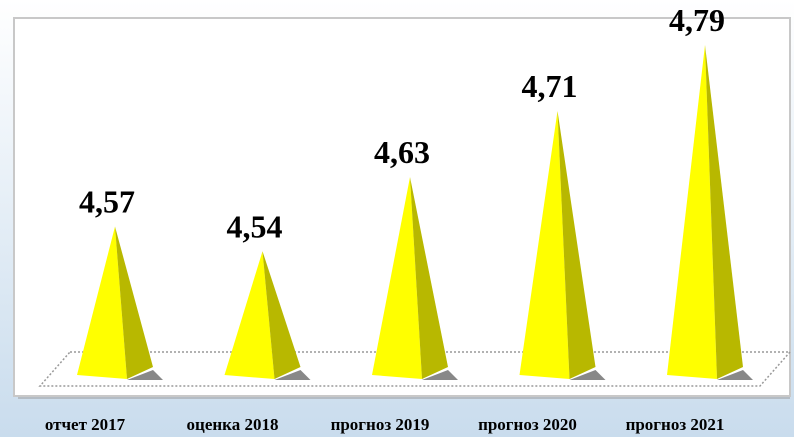 This screenshot has width=794, height=437. What do you see at coordinates (675, 424) in the screenshot?
I see `x-tick-label: прогноз 2021` at bounding box center [675, 424].